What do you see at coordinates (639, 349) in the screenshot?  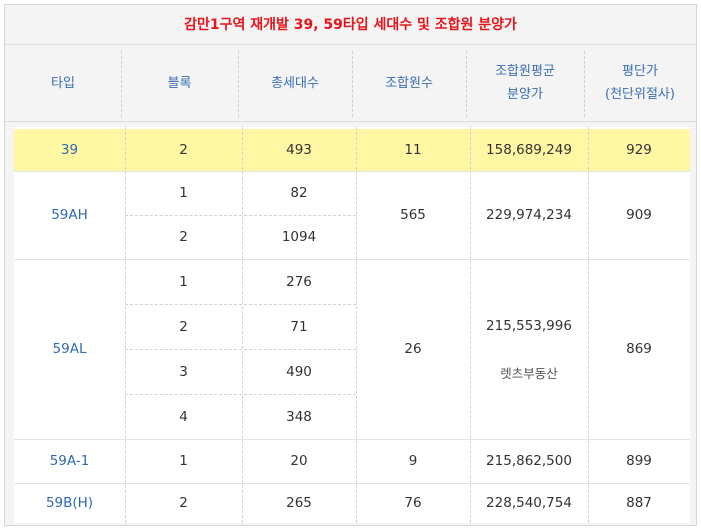 I see `pyeong-cell: 869` at bounding box center [639, 349].